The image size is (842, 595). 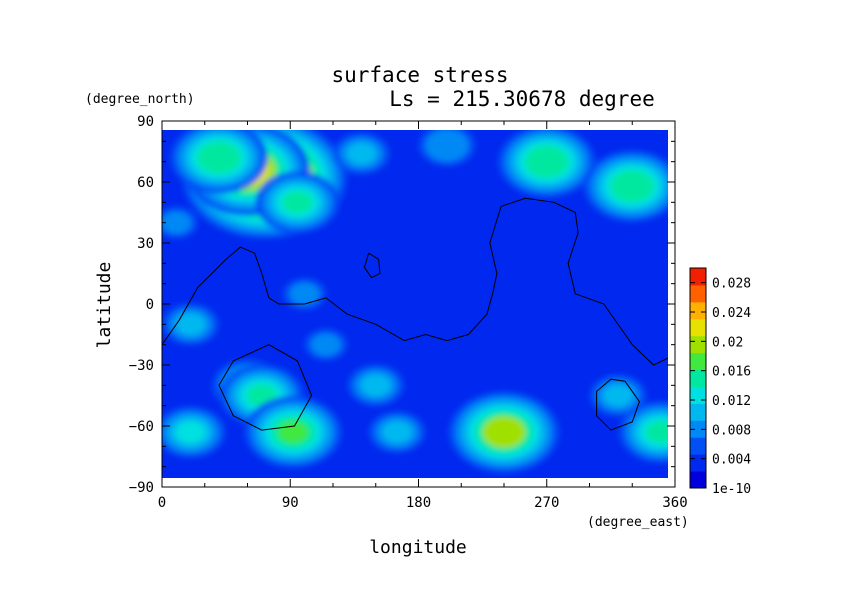 What do you see at coordinates (162, 503) in the screenshot?
I see `x-tick-label: 0` at bounding box center [162, 503].